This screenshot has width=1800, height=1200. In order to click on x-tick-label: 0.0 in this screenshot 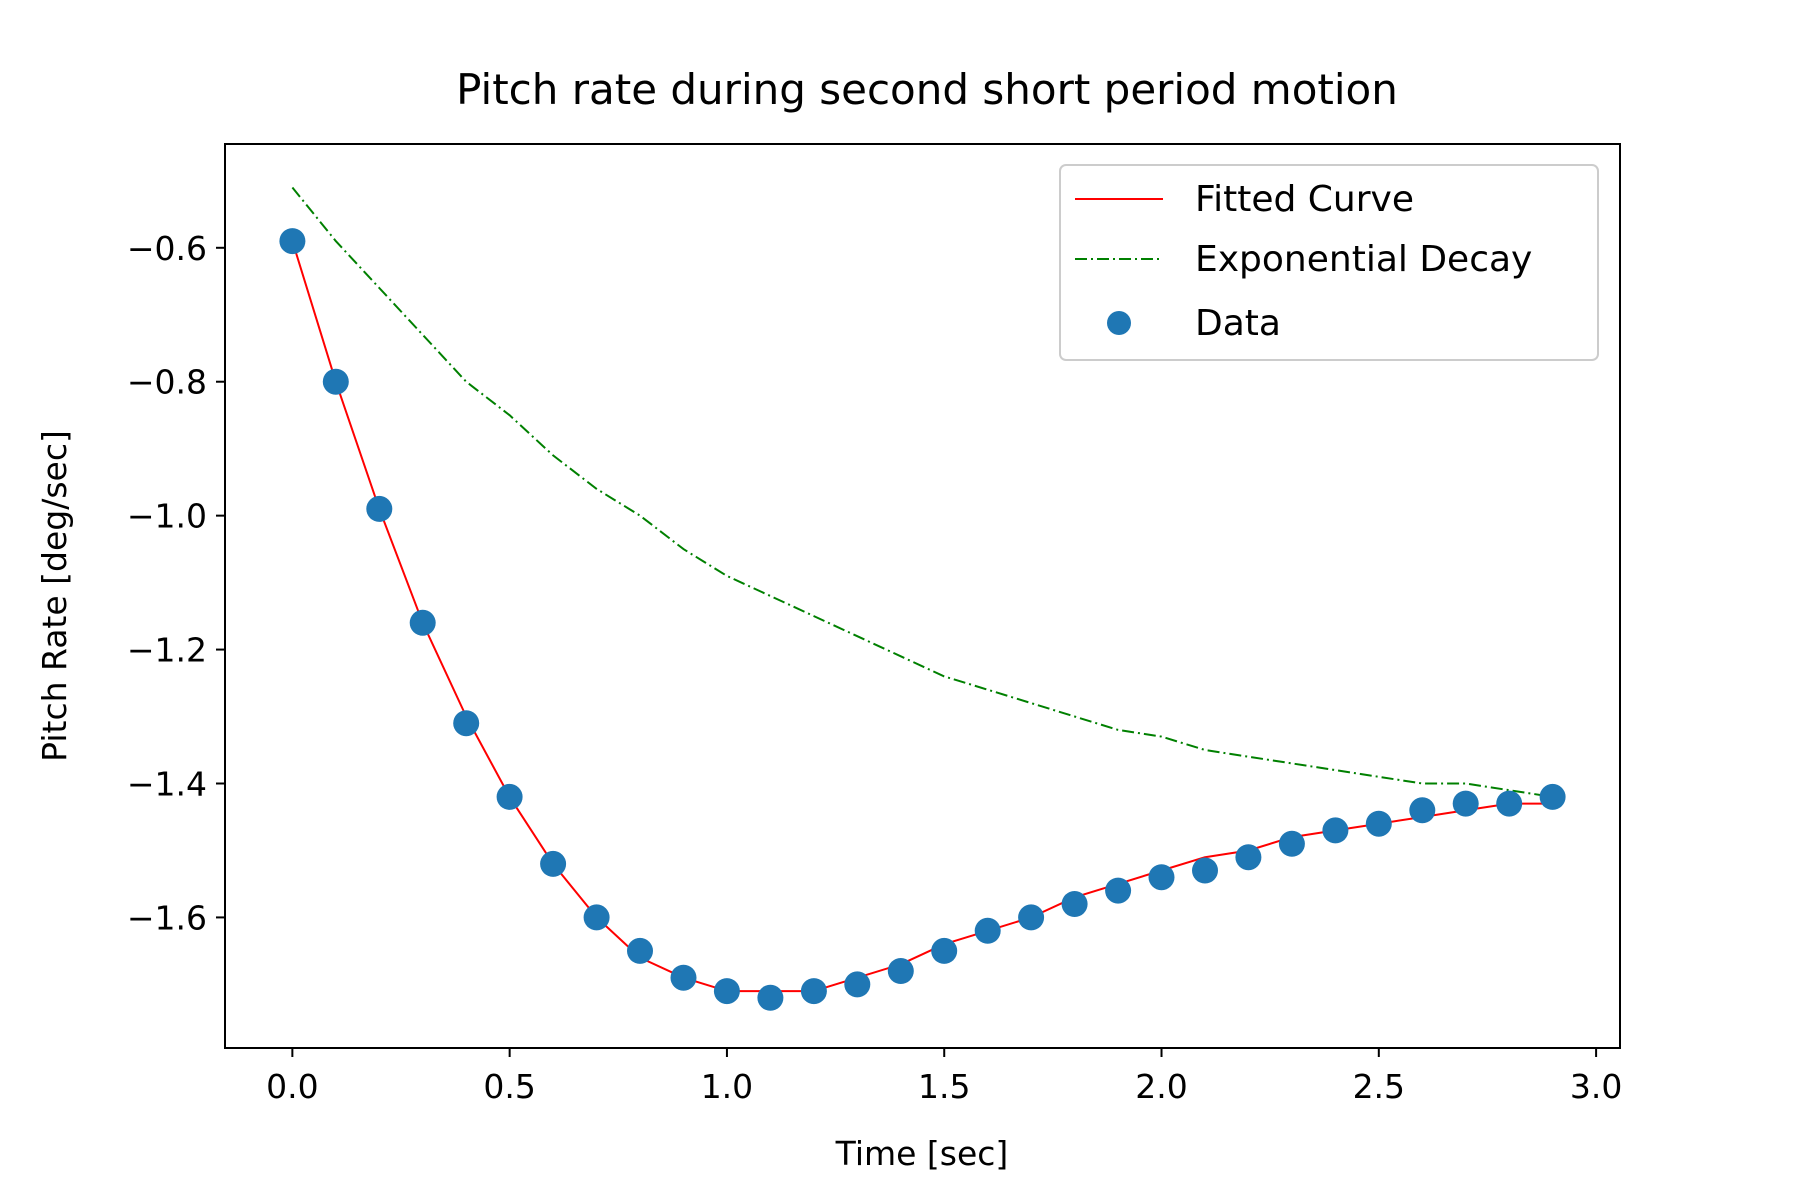, I will do `click(292, 1086)`.